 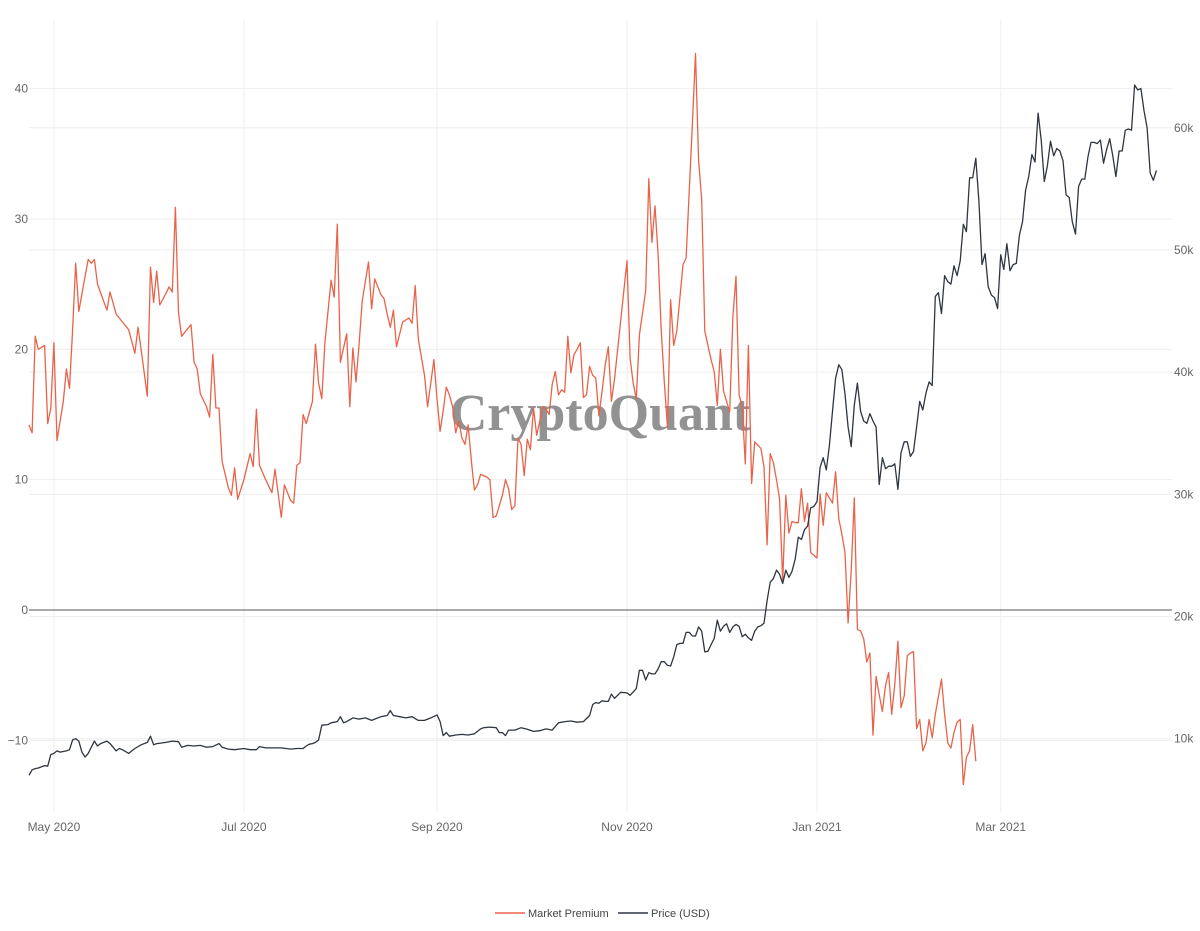 What do you see at coordinates (437, 827) in the screenshot?
I see `x-tick-label: Sep 2020` at bounding box center [437, 827].